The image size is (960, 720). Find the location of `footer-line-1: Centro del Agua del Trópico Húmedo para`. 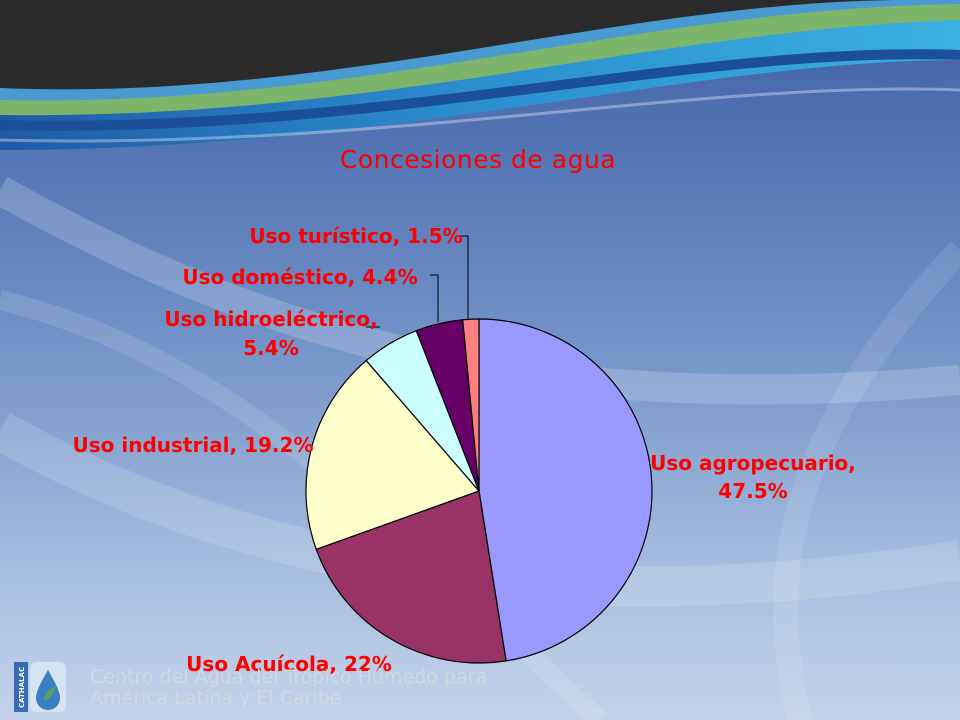

footer-line-1: Centro del Agua del Trópico Húmedo para is located at coordinates (288, 677).